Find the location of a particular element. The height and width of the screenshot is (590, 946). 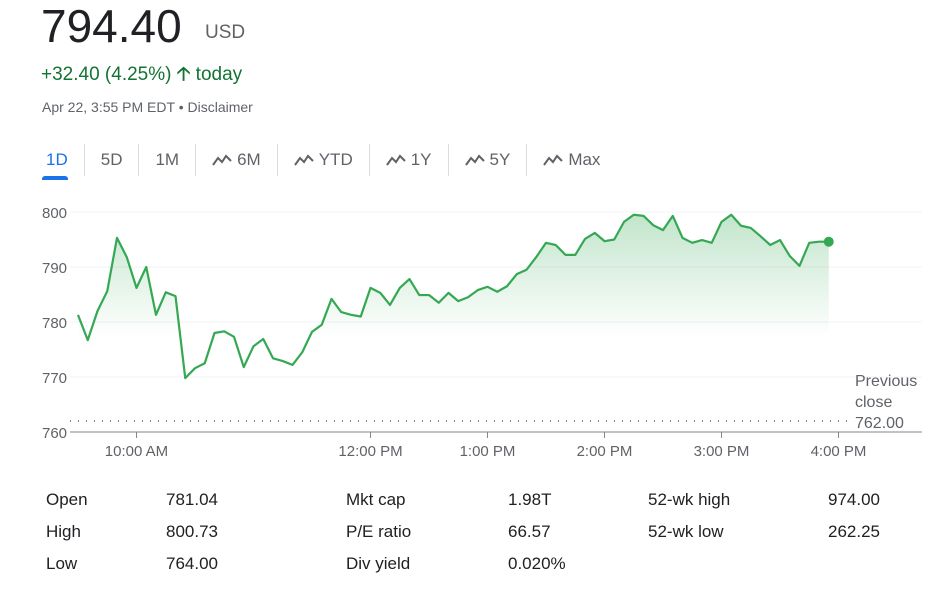

x-tick-label: 10:00 AM is located at coordinates (136, 451).